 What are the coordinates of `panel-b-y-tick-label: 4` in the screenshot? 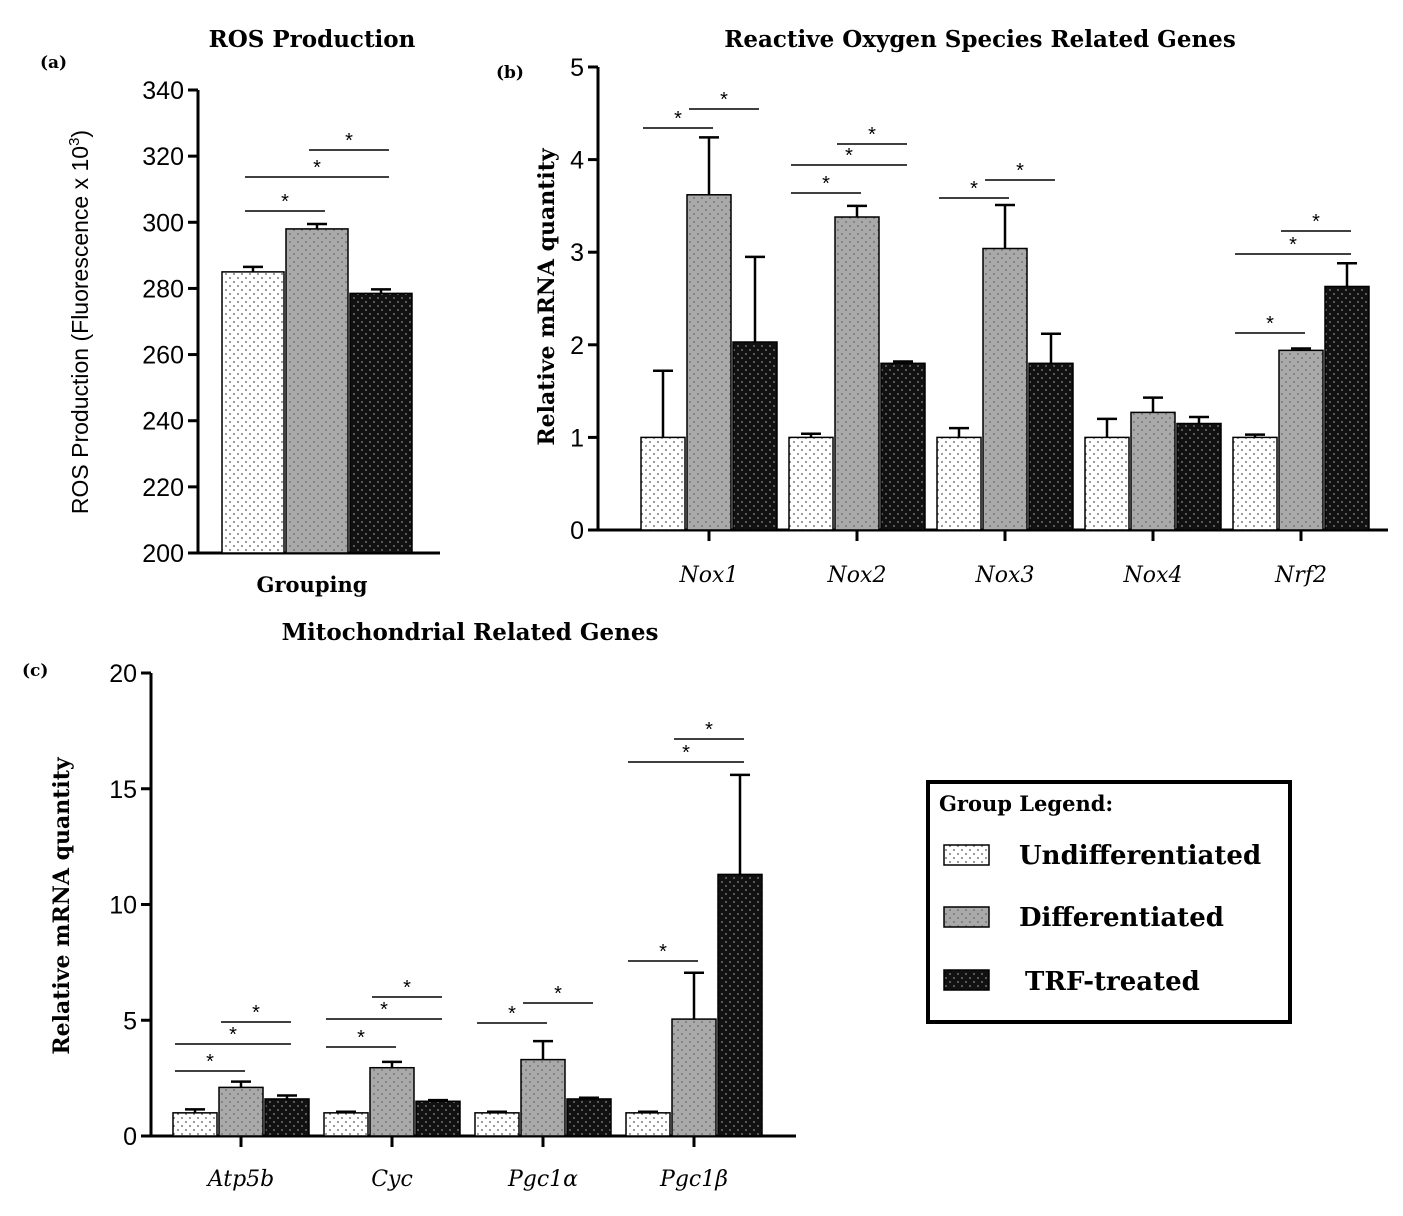 It's located at (577, 161).